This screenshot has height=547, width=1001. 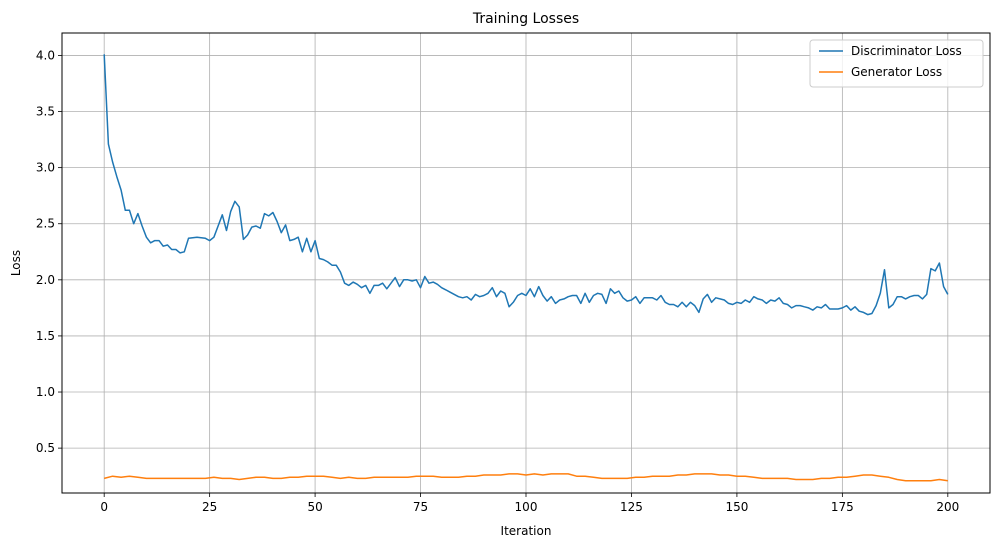 I want to click on legend-label-discriminator: Discriminator Loss, so click(x=906, y=51).